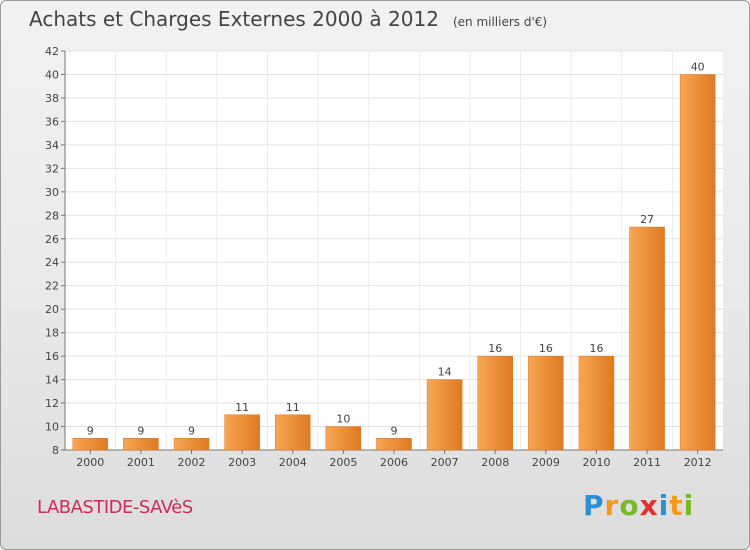  What do you see at coordinates (52, 239) in the screenshot?
I see `y-tick-label: 26` at bounding box center [52, 239].